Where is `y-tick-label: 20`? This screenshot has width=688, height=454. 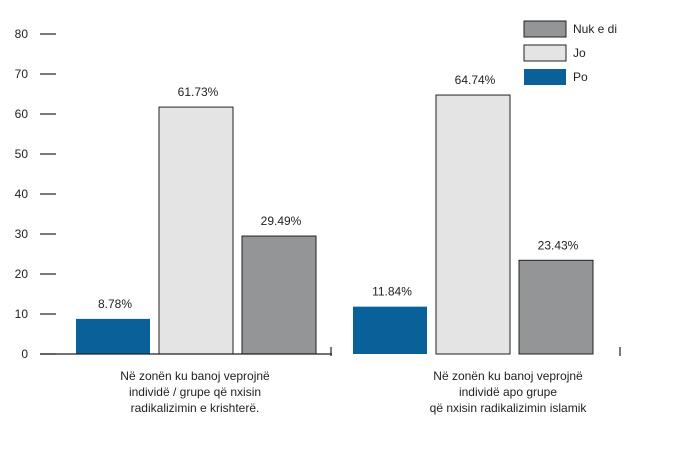 y-tick-label: 20 is located at coordinates (22, 274).